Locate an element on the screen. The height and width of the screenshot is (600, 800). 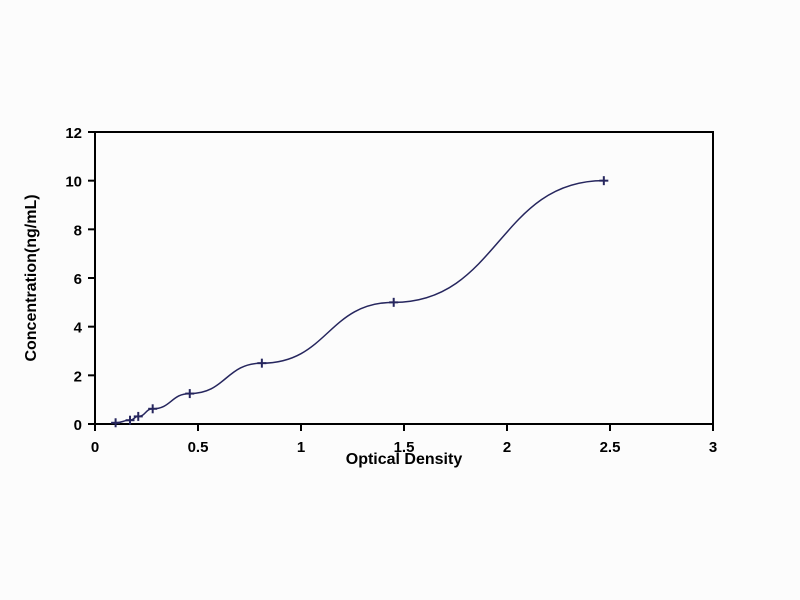
x-axis-tick-label: 3 is located at coordinates (713, 447).